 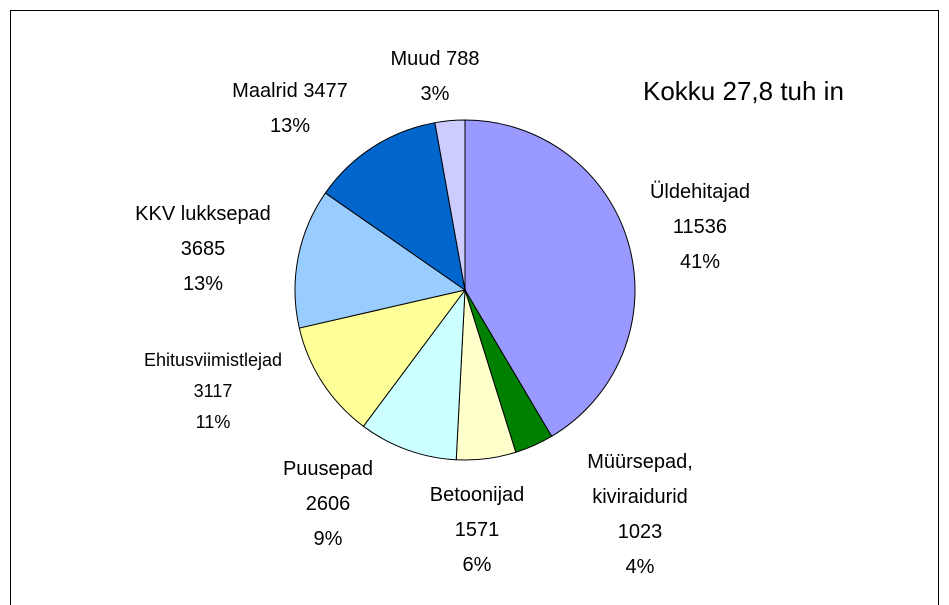 What do you see at coordinates (477, 565) in the screenshot?
I see `percent-label: 6%` at bounding box center [477, 565].